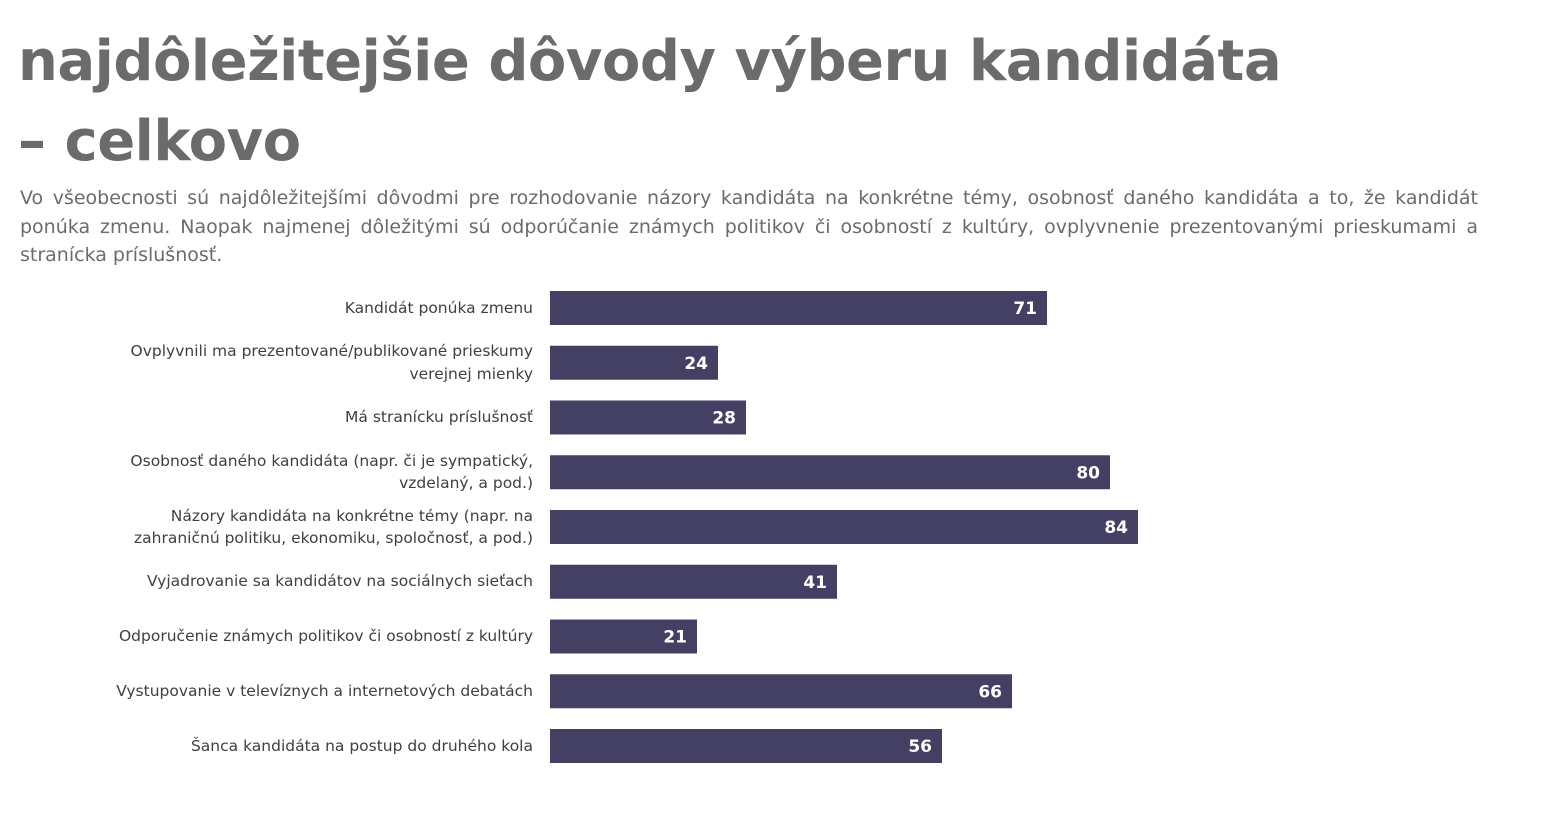 The image size is (1561, 825). I want to click on bar-value-label: 71, so click(1025, 309).